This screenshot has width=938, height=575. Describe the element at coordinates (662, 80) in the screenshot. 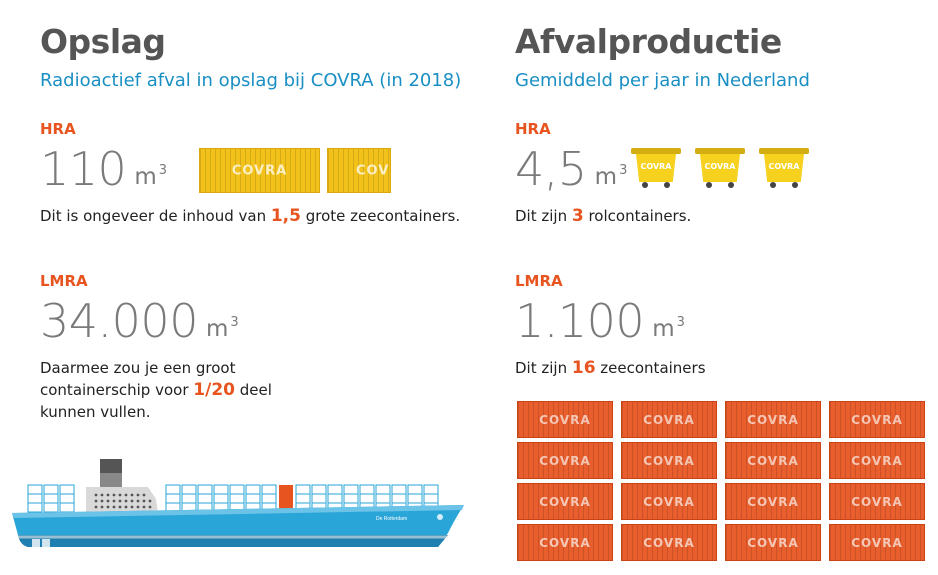

I see `afvalproductie-subtitle: Gemiddeld per jaar in Nederland` at that location.